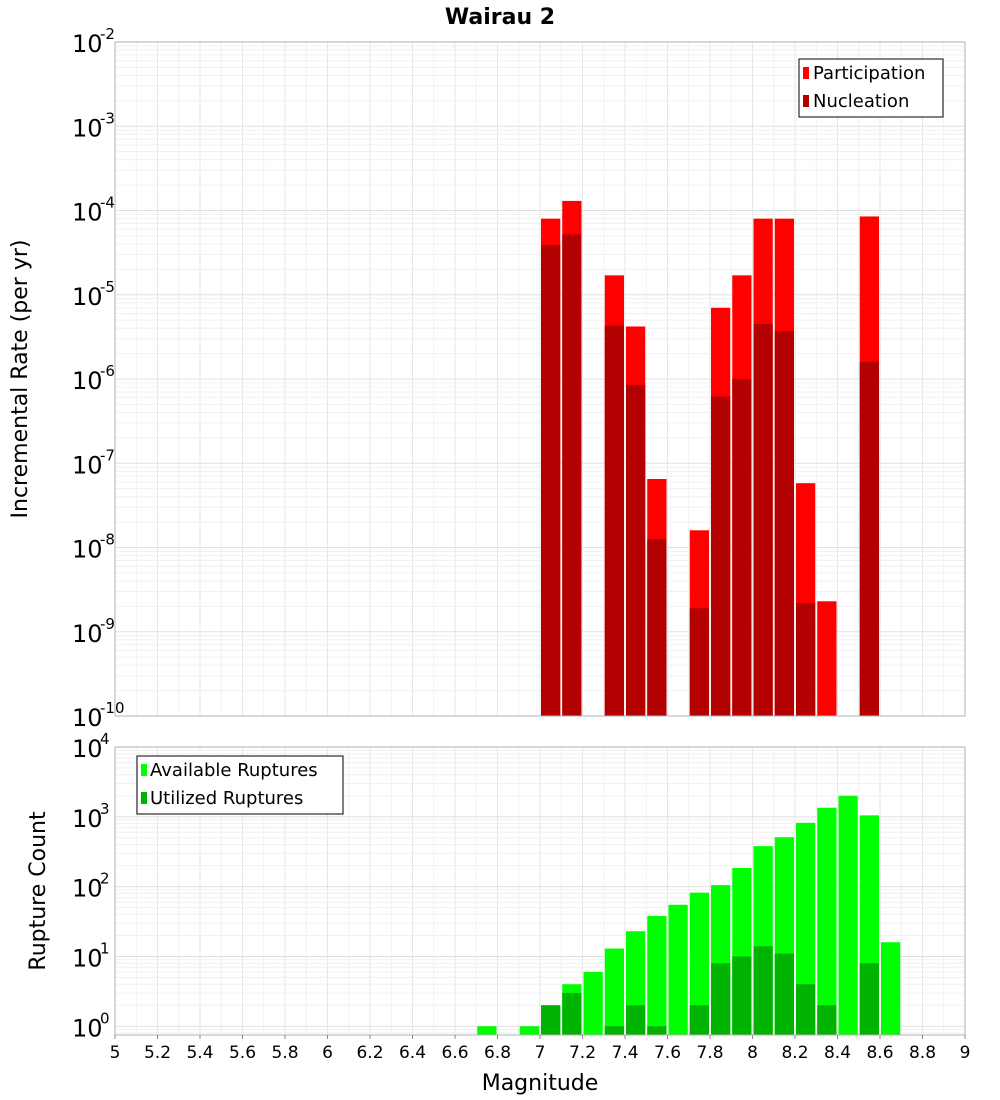 This screenshot has height=1100, width=1000. What do you see at coordinates (20, 379) in the screenshot?
I see `top-y-axis-label: Incremental Rate (per yr)` at bounding box center [20, 379].